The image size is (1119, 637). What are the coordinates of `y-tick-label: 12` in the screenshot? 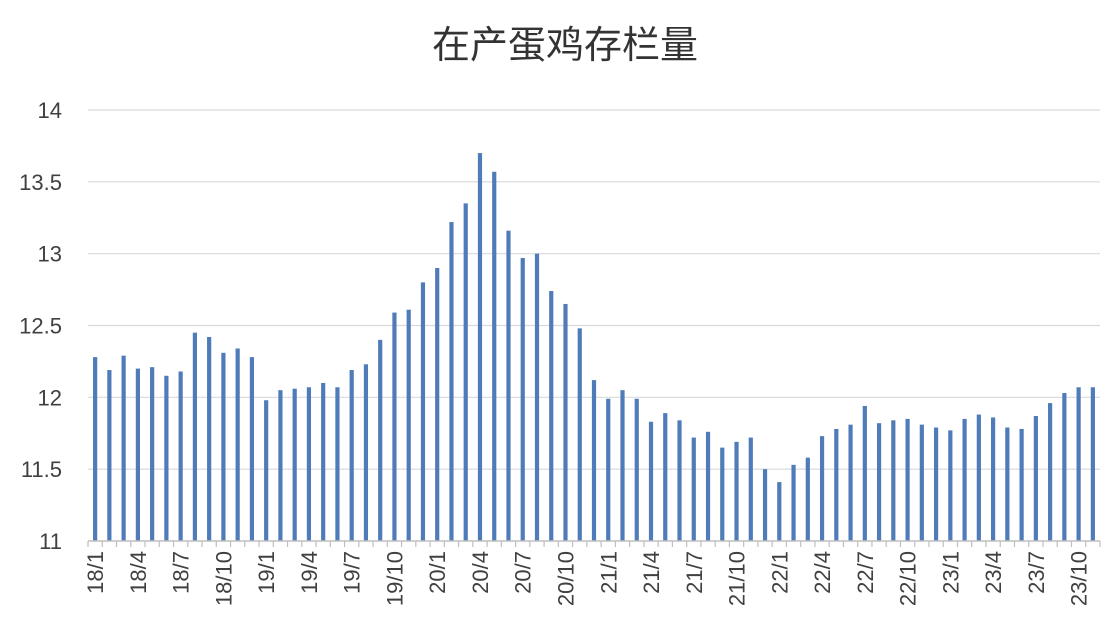 It's located at (50, 397).